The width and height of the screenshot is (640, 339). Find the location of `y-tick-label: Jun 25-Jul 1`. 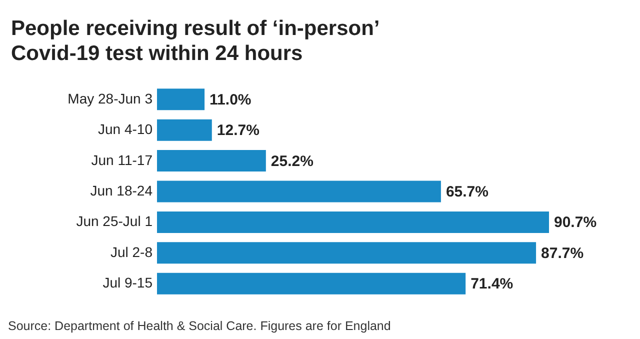

y-tick-label: Jun 25-Jul 1 is located at coordinates (114, 221).